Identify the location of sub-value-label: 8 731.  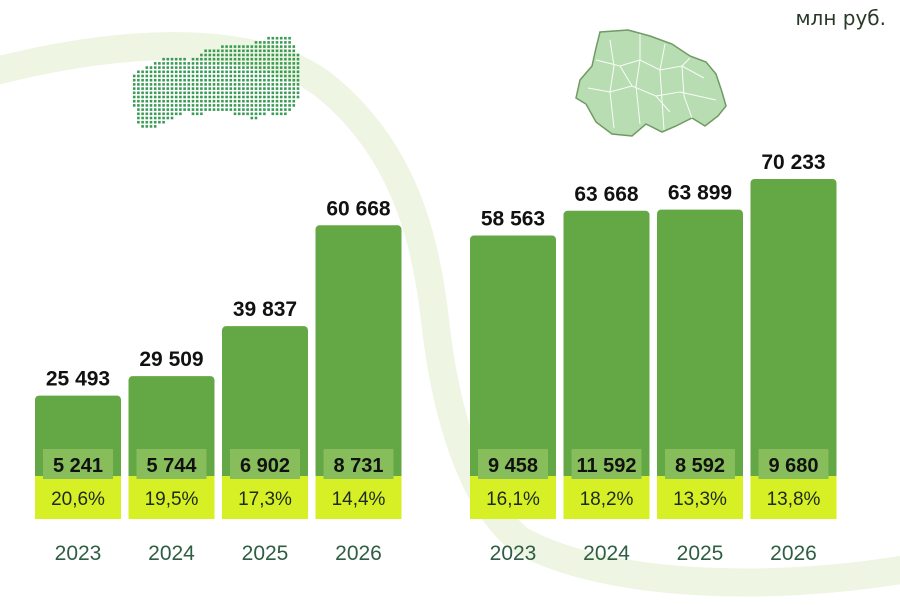
(358, 466).